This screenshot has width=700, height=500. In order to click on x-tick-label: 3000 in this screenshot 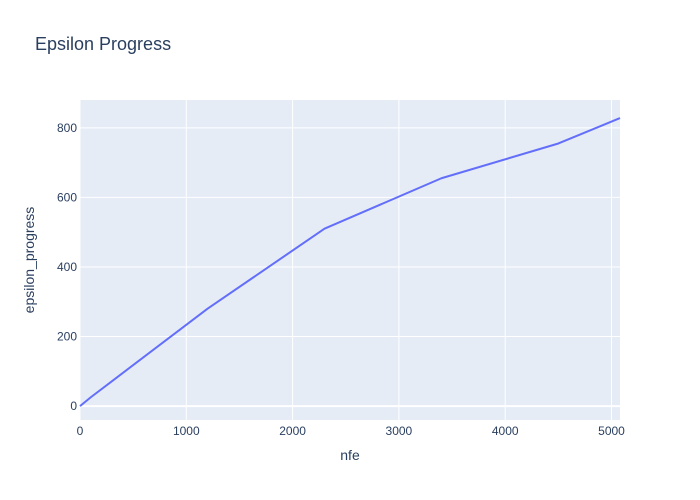, I will do `click(399, 431)`.